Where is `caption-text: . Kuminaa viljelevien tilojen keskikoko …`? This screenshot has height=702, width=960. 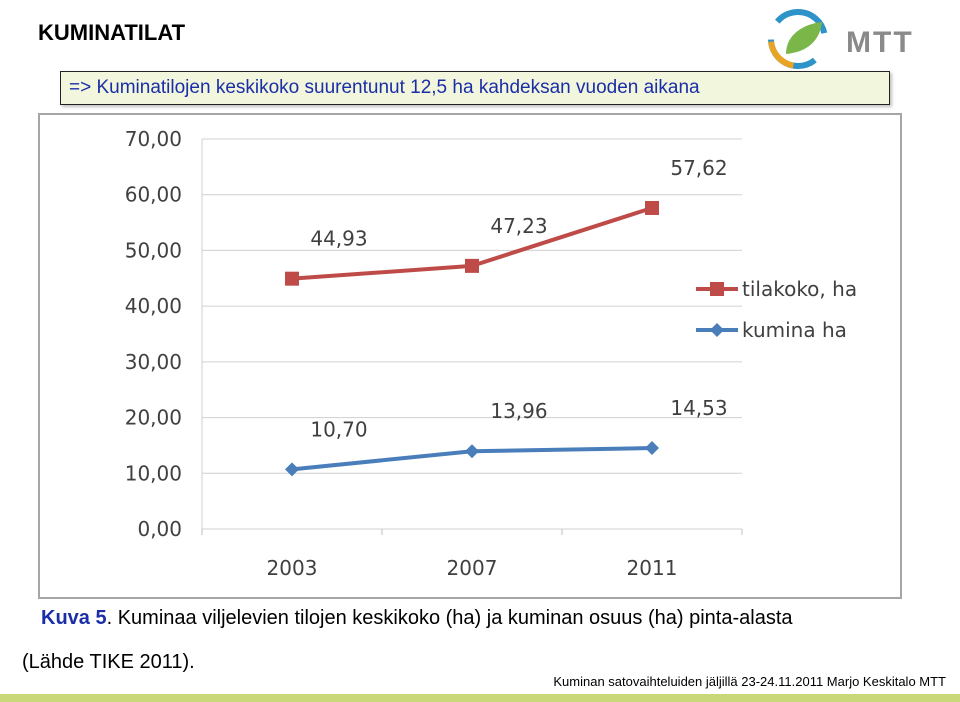
caption-text: . Kuminaa viljelevien tilojen keskikoko … is located at coordinates (449, 618).